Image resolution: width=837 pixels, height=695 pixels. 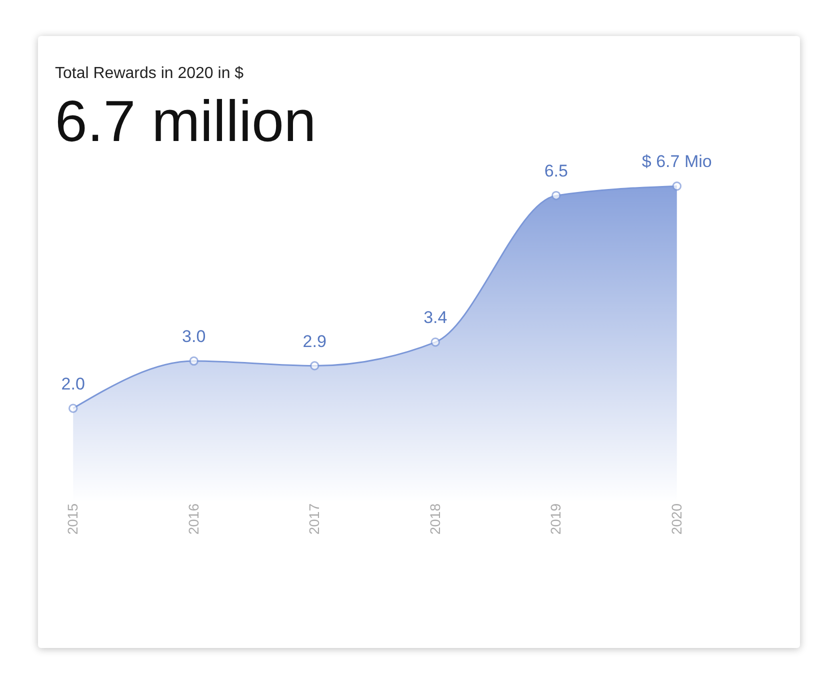 What do you see at coordinates (314, 341) in the screenshot?
I see `data-label: 2.9` at bounding box center [314, 341].